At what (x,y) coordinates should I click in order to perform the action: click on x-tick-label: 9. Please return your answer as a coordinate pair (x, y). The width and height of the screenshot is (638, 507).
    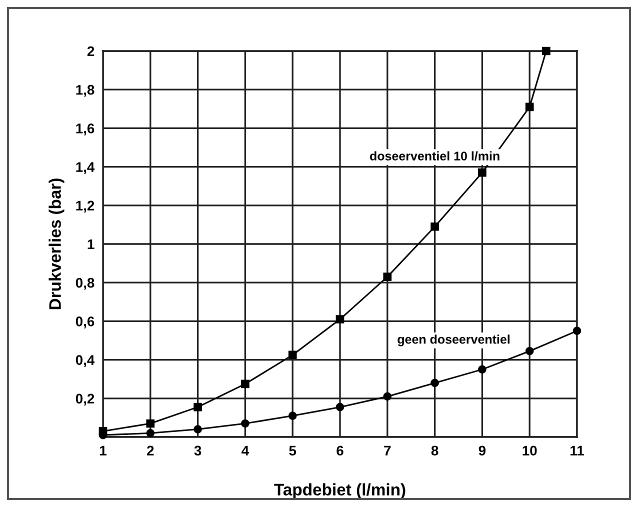
    Looking at the image, I should click on (482, 451).